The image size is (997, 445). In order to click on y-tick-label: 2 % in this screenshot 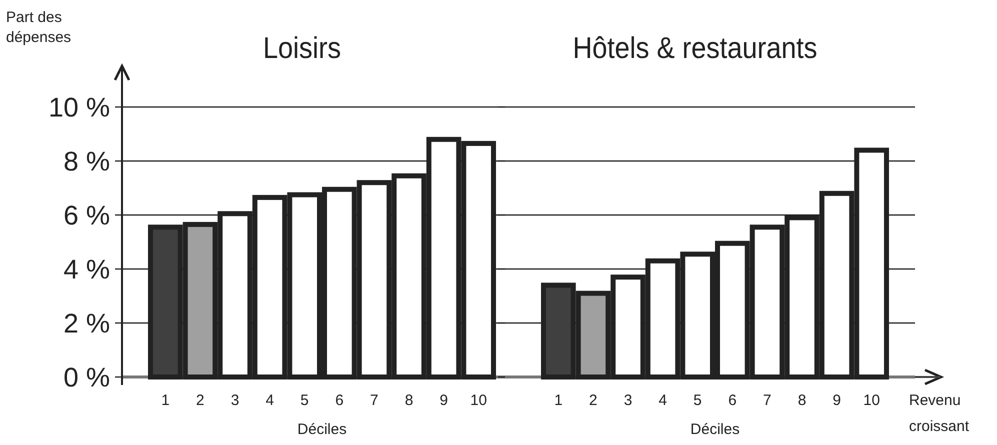, I will do `click(86, 323)`.